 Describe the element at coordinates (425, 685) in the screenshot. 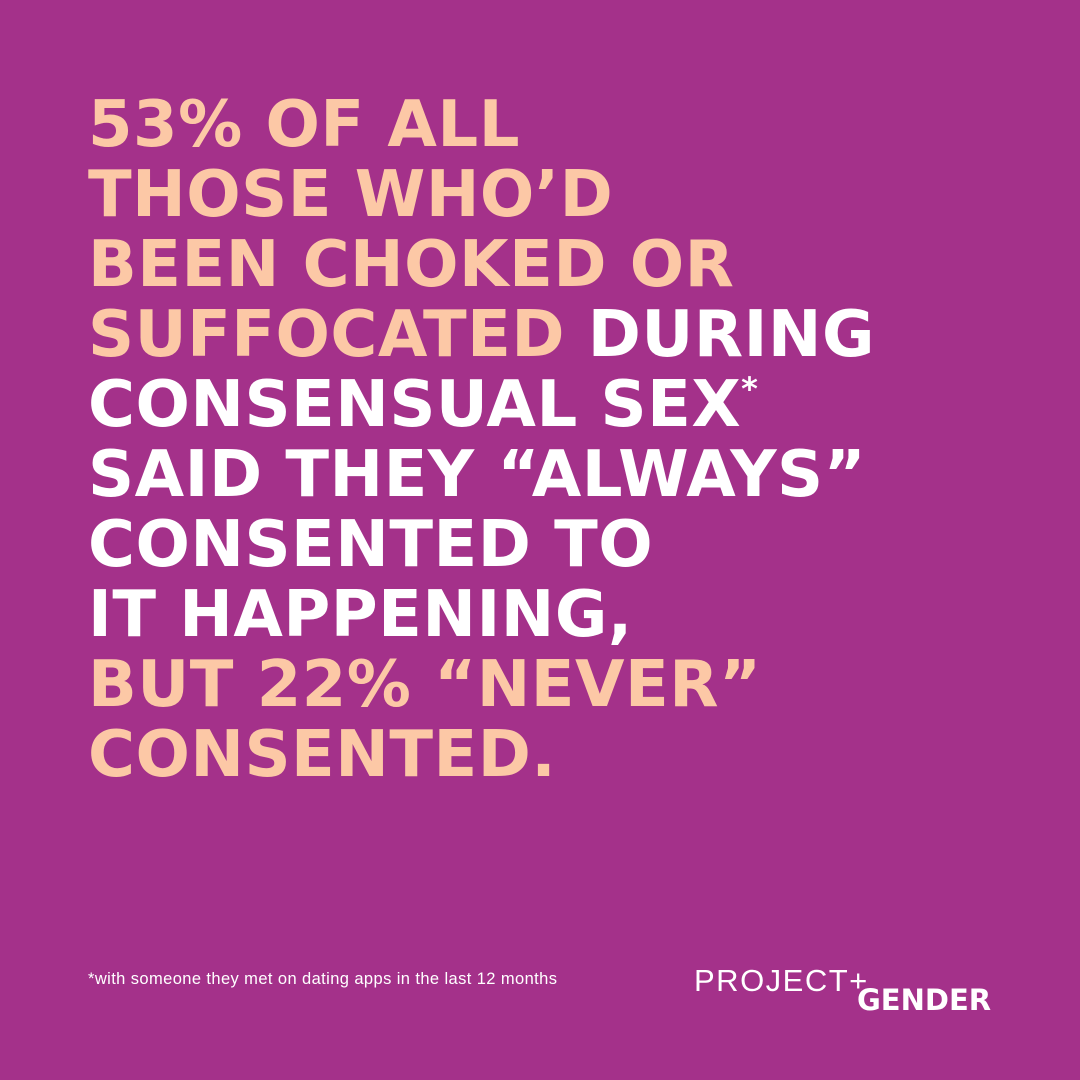

I see `headline-line-9: BUT 22% “NEVER”` at that location.